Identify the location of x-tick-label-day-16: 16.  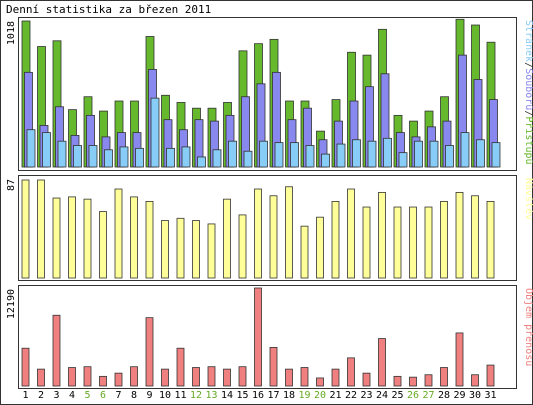
(258, 395).